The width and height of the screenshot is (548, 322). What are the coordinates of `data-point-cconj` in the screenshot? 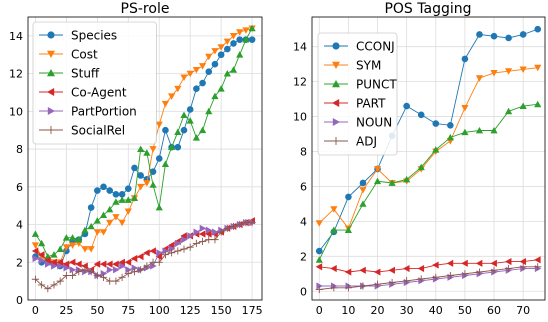 It's located at (319, 251).